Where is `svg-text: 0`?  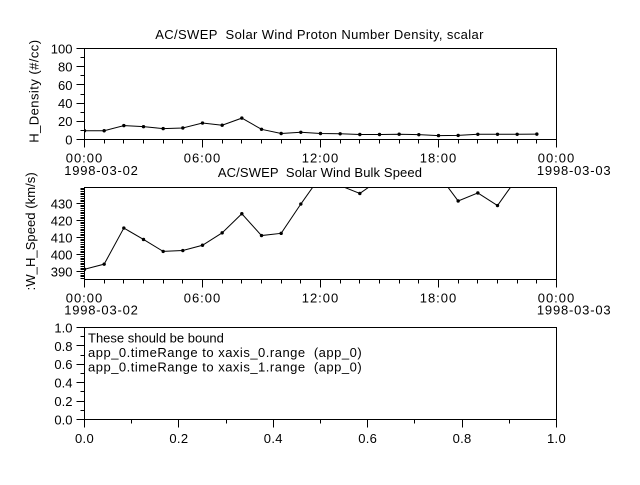
svg-text: 0 is located at coordinates (68, 139).